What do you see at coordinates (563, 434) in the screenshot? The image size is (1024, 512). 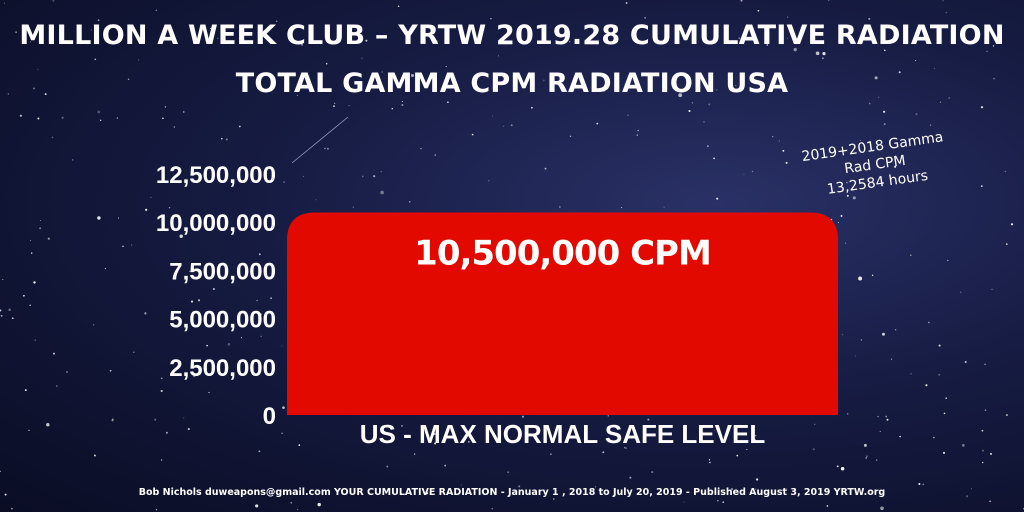 I see `x-category-label: US - MAX NORMAL SAFE LEVEL` at bounding box center [563, 434].